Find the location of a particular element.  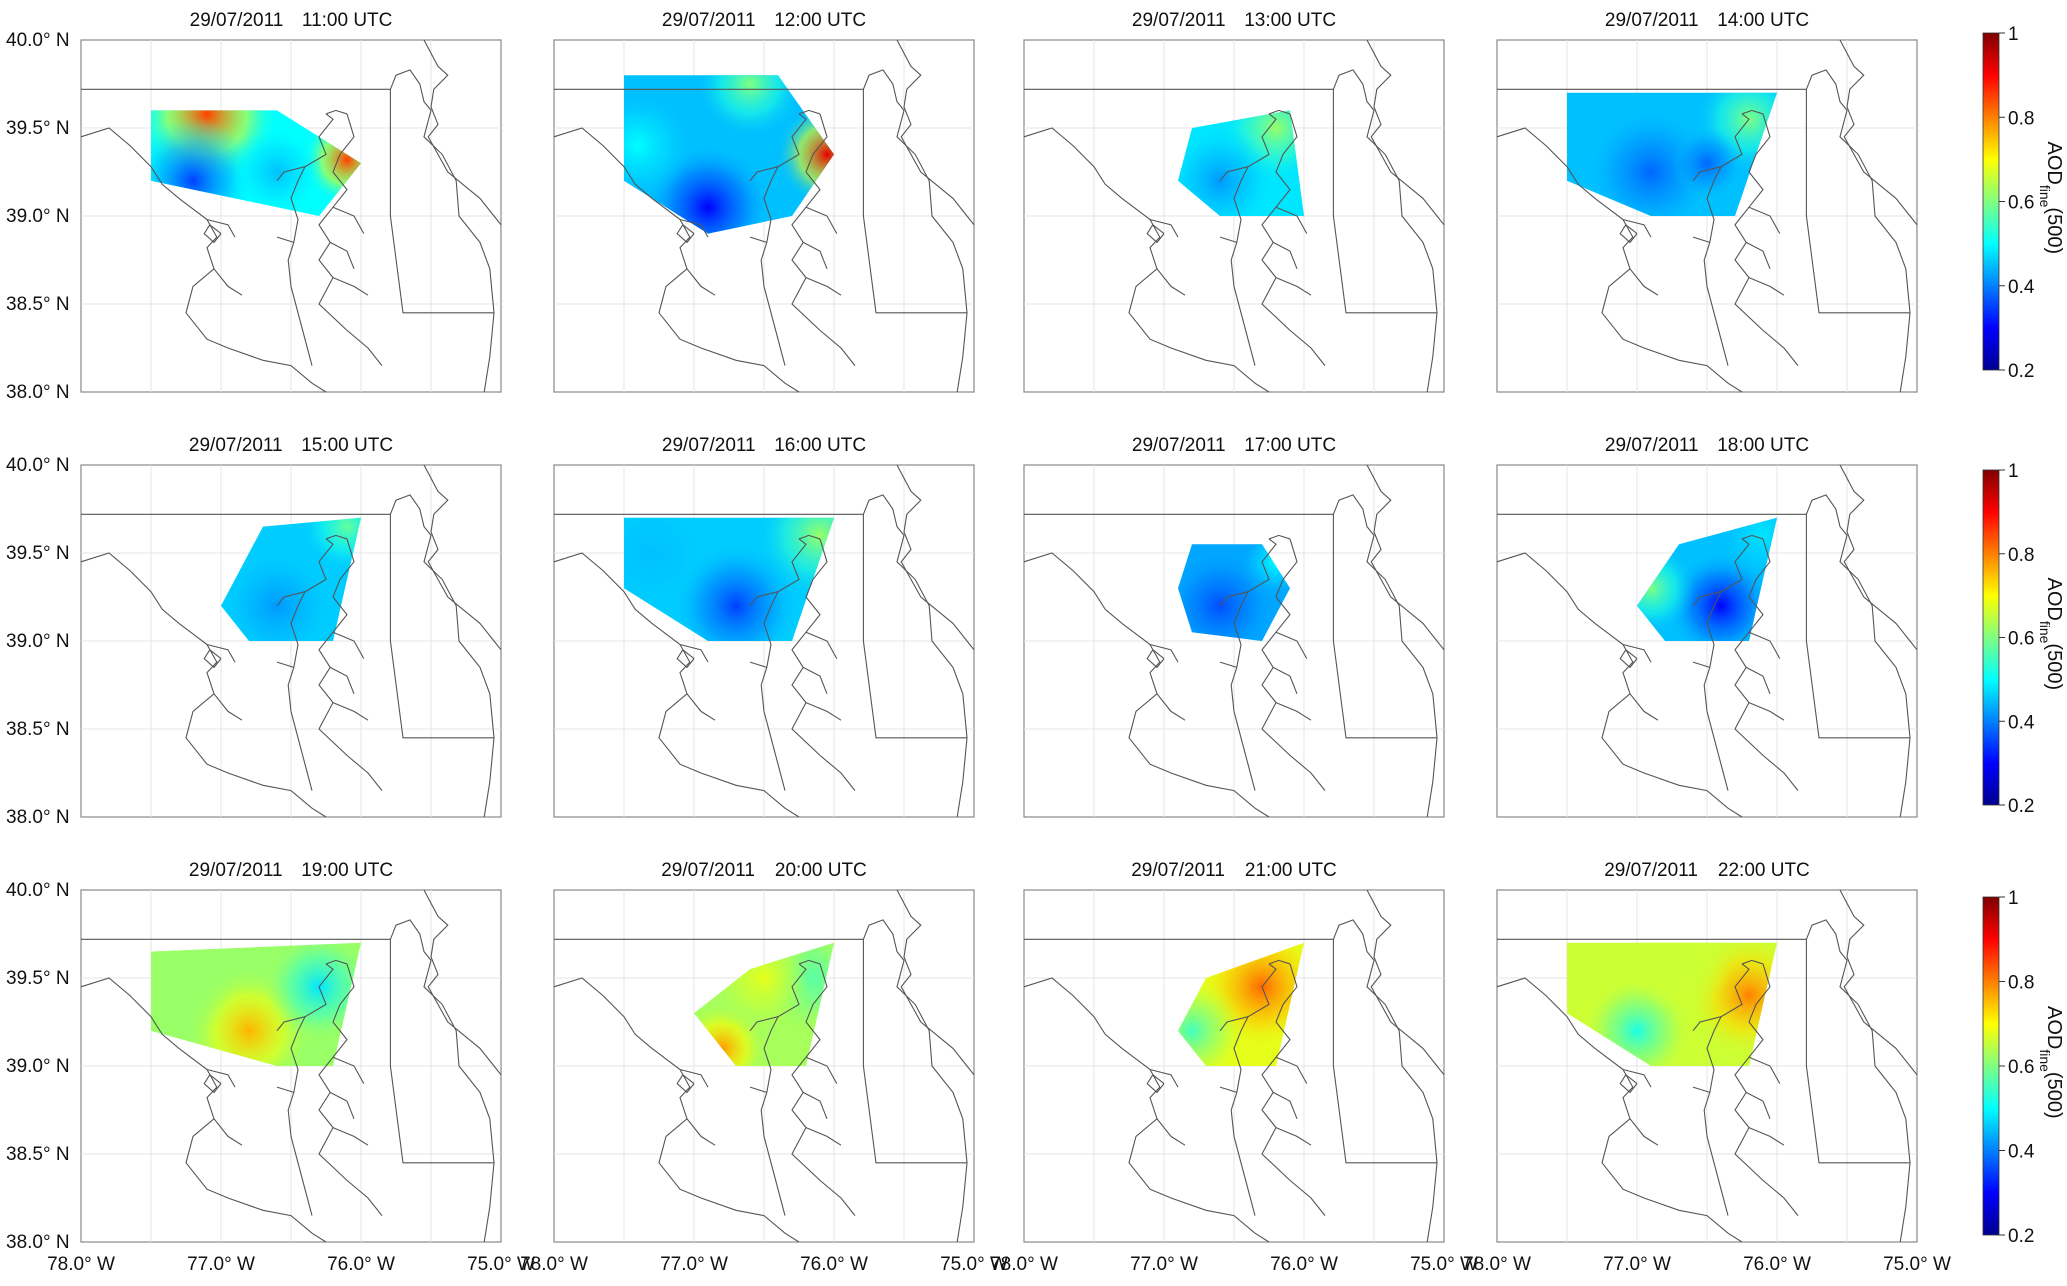

panel-title: 29/07/2011 13:00 UTC is located at coordinates (1234, 20).